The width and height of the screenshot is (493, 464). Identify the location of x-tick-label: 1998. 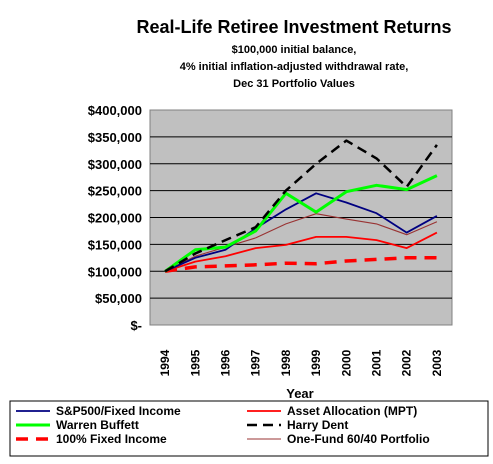
(286, 362).